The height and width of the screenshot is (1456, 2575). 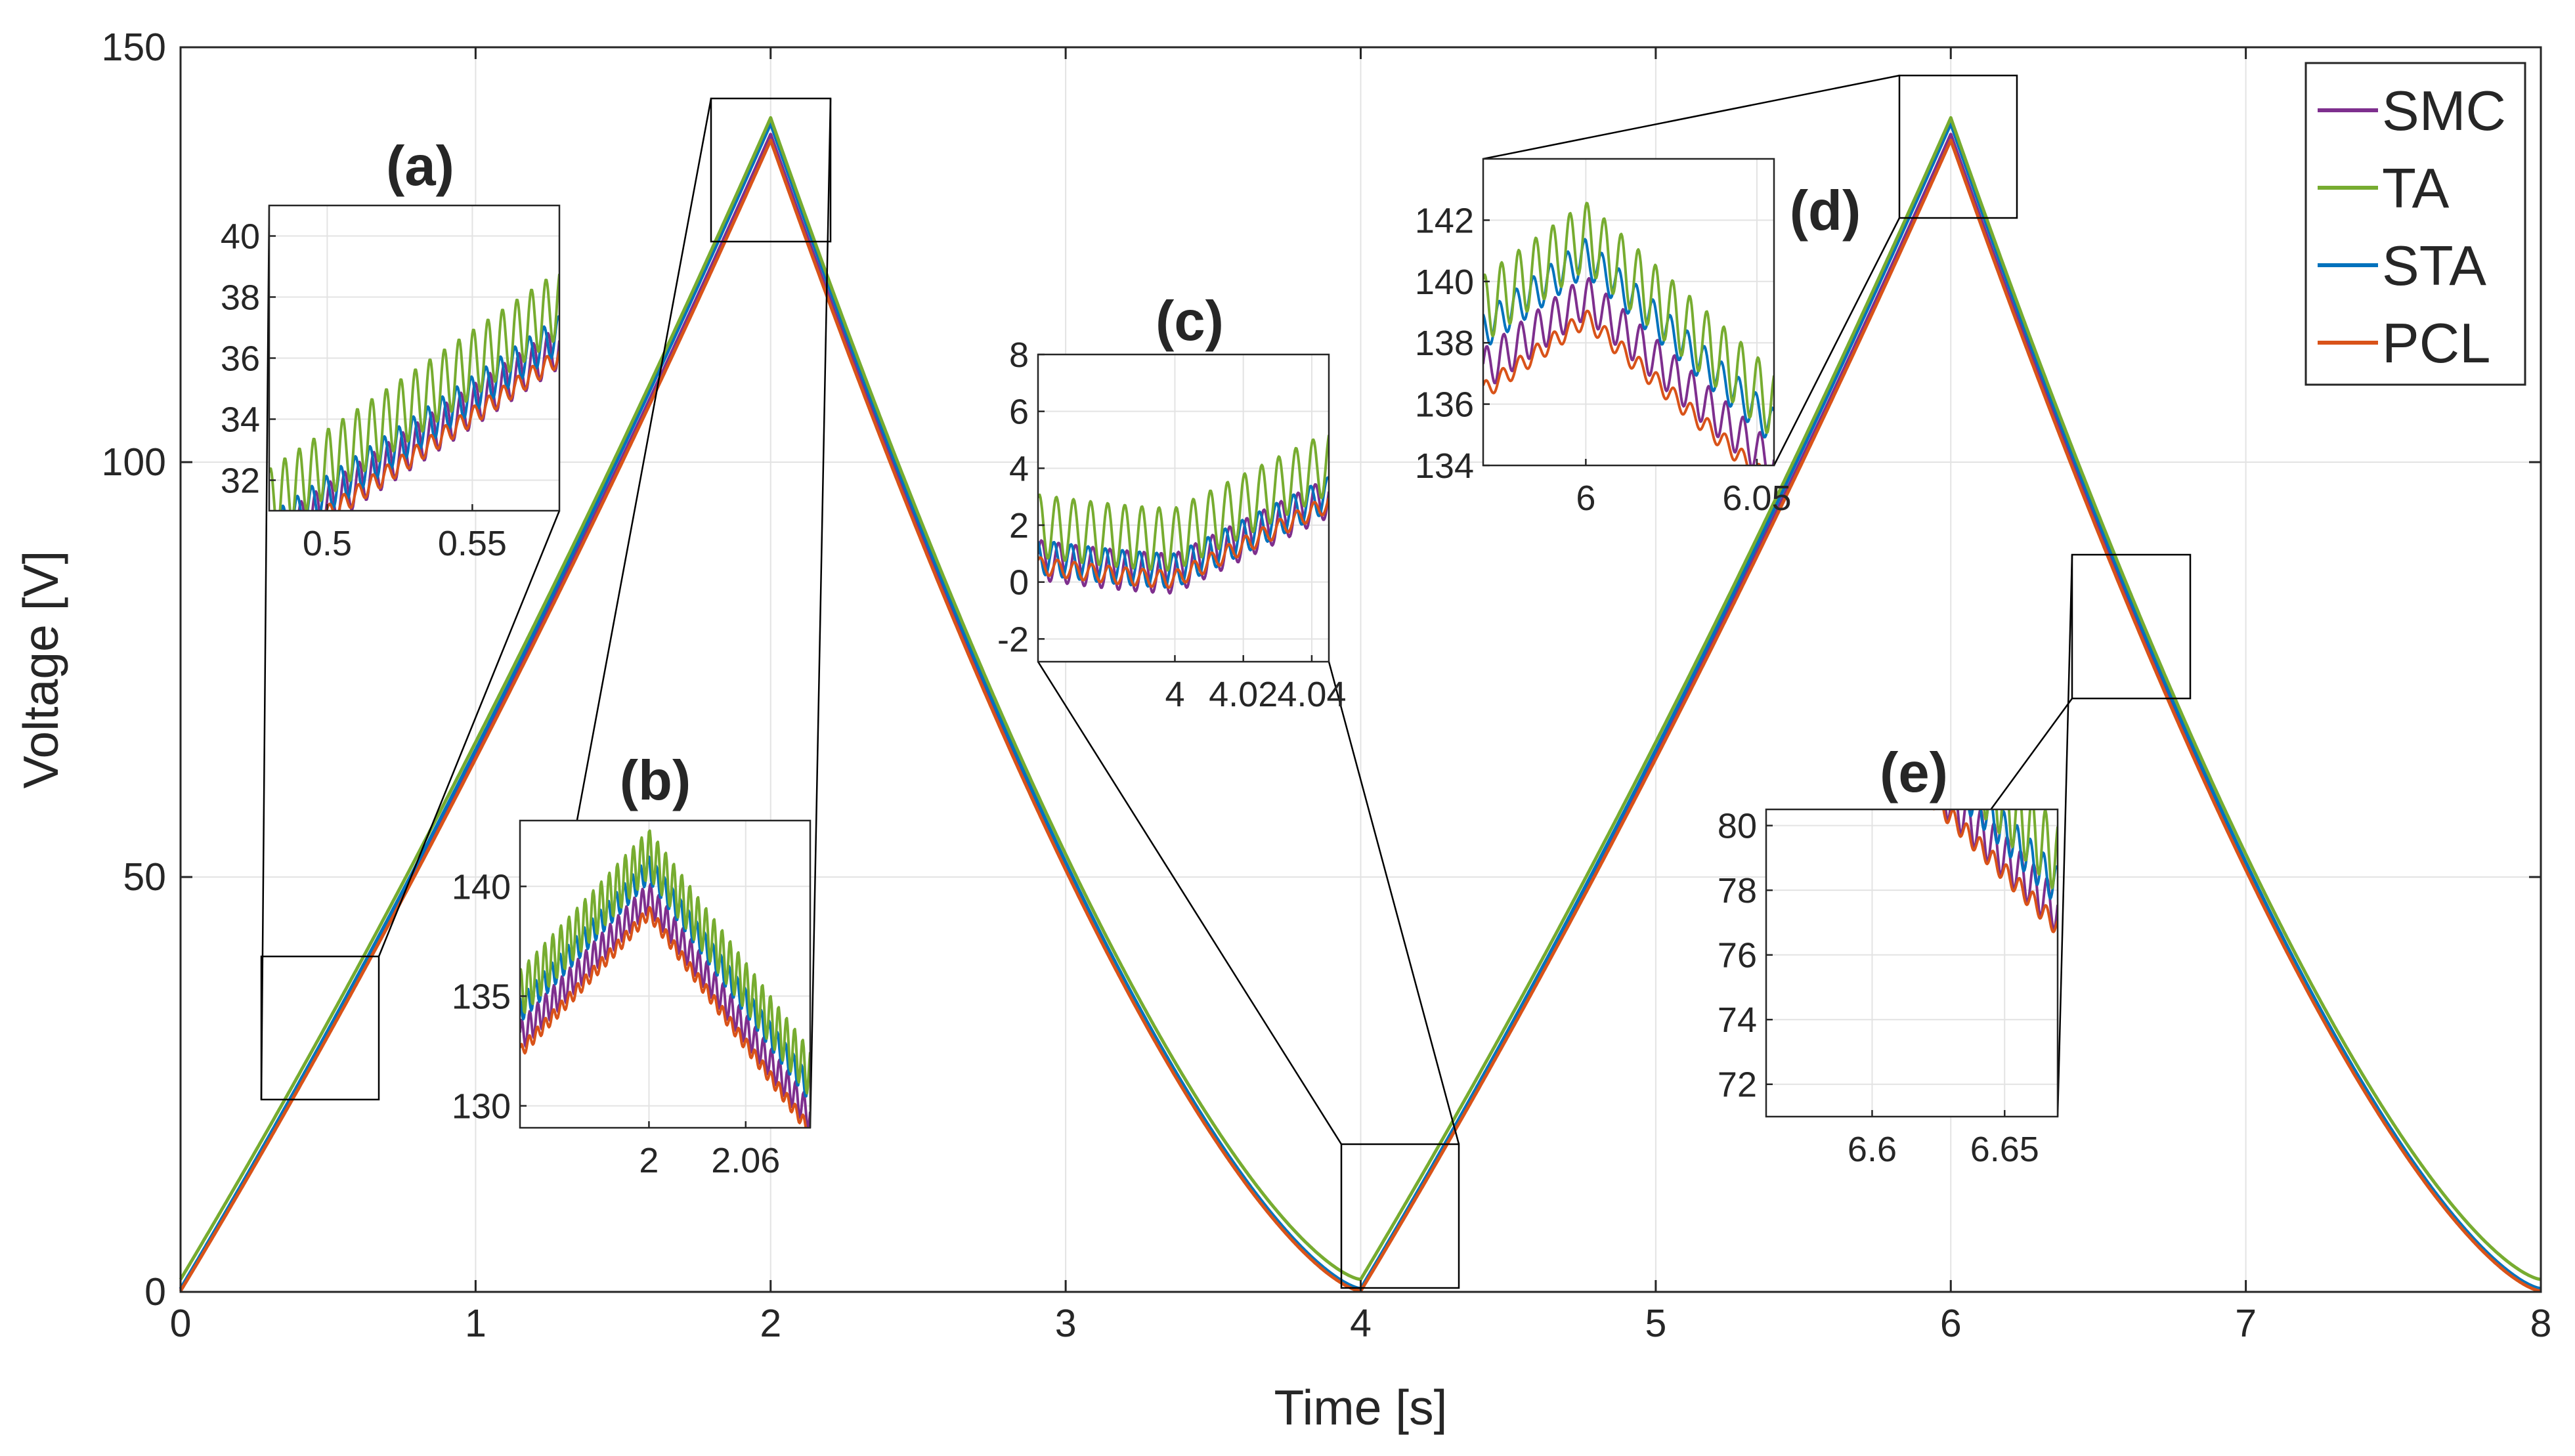 What do you see at coordinates (2444, 111) in the screenshot?
I see `legend-label: SMC` at bounding box center [2444, 111].